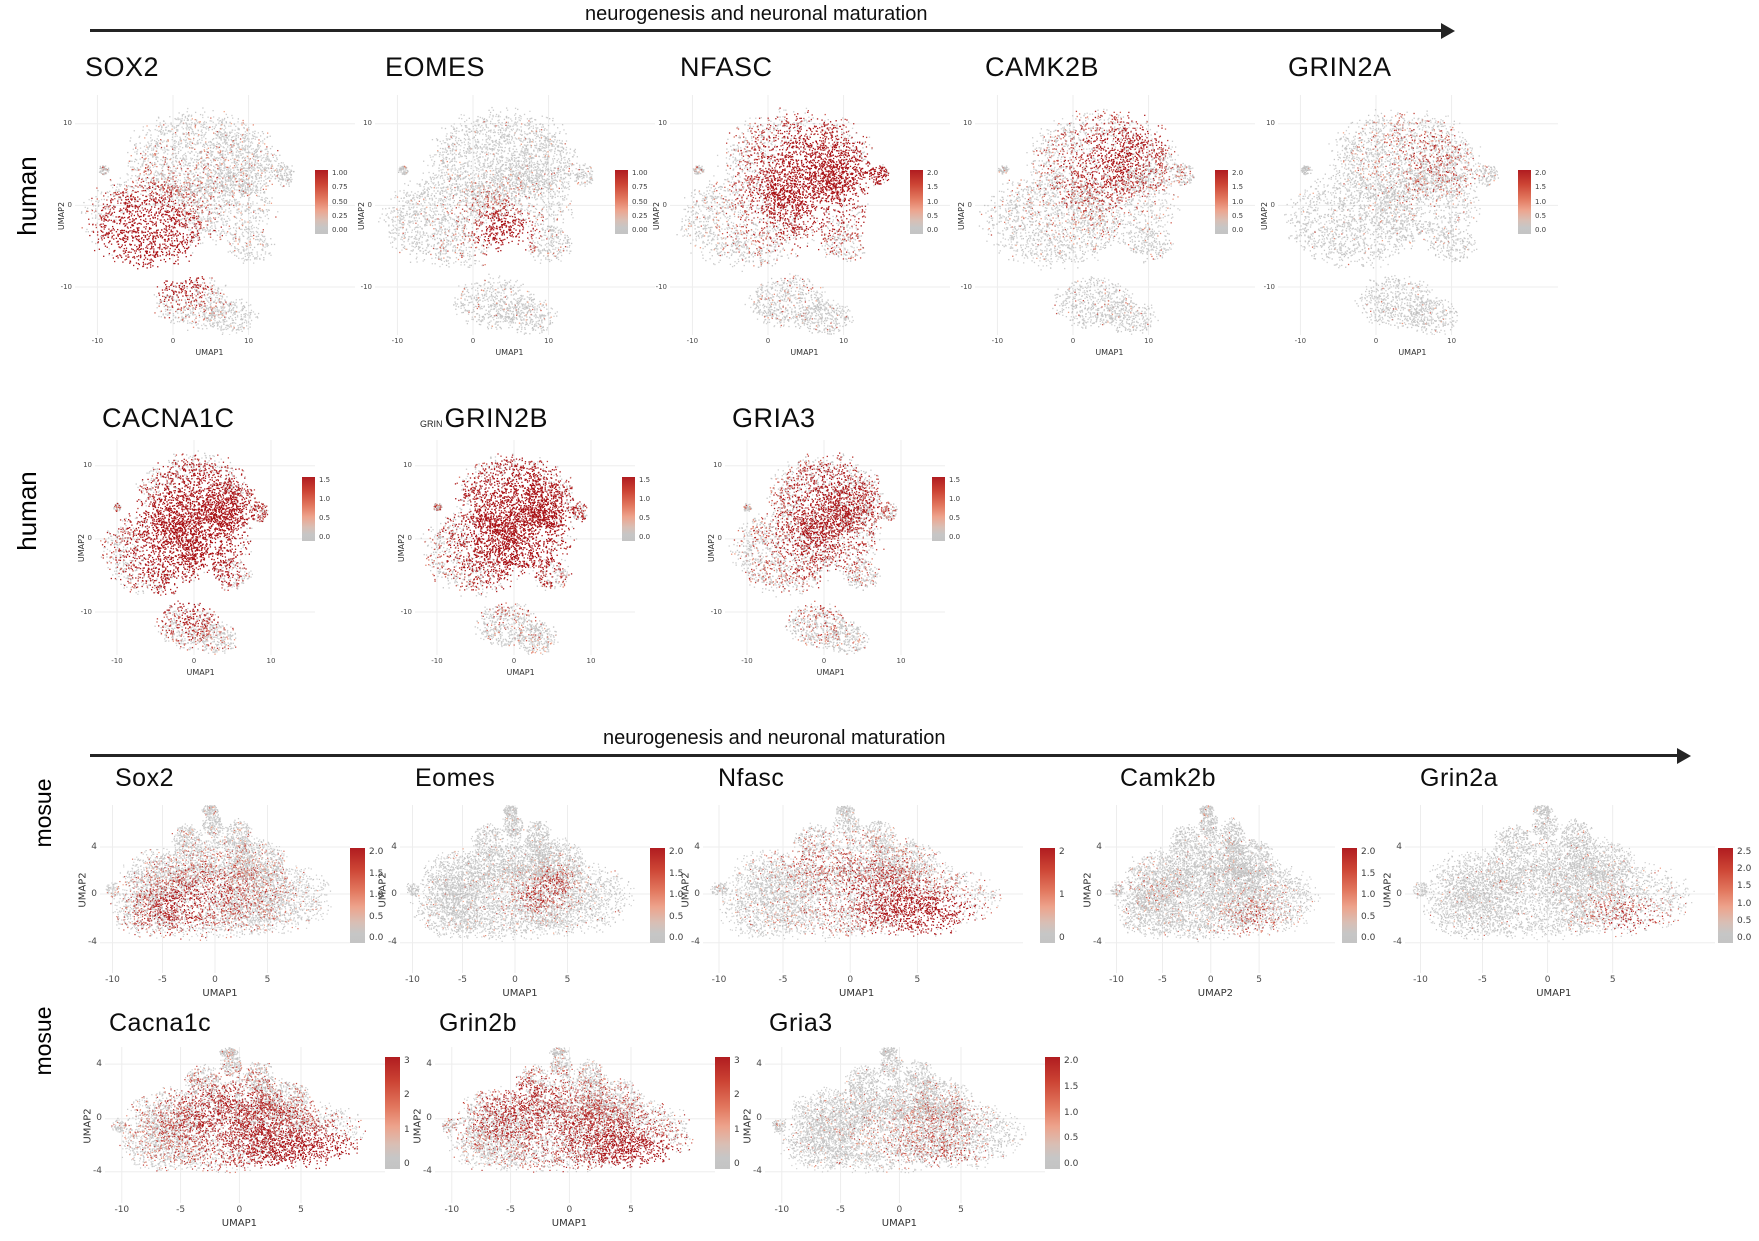 This screenshot has width=1759, height=1241. What do you see at coordinates (852, 902) in the screenshot?
I see `umap-plot: 4 0 -4 -10 -5 0 5 UMAP2 UMAP1` at bounding box center [852, 902].